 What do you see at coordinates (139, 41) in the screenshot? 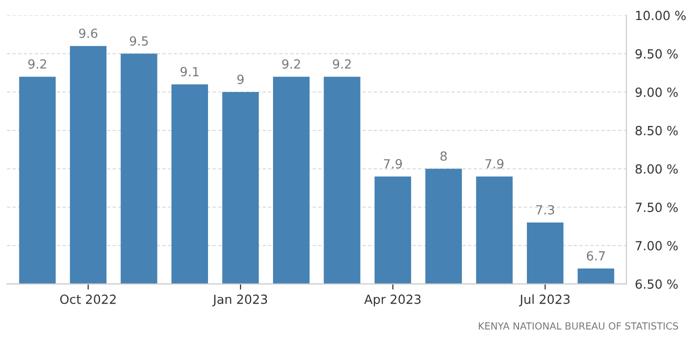
I see `data-label: 9.5` at bounding box center [139, 41].